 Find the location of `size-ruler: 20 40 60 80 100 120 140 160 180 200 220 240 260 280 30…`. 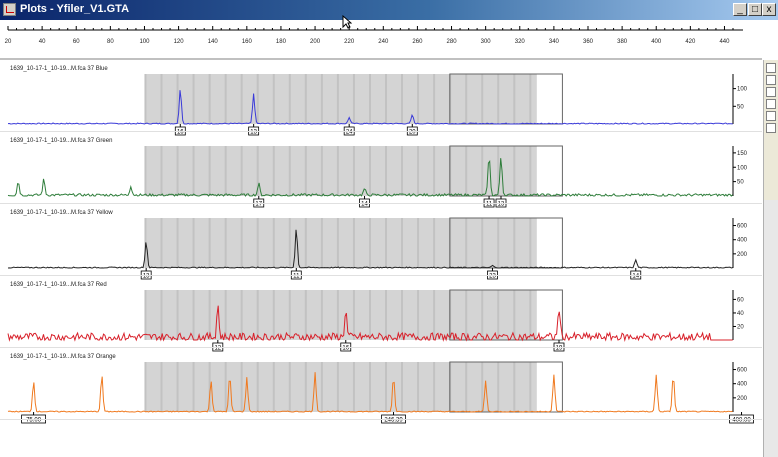

size-ruler: 20 40 60 80 100 120 140 160 180 200 220 240 260 280 30… is located at coordinates (381, 40).